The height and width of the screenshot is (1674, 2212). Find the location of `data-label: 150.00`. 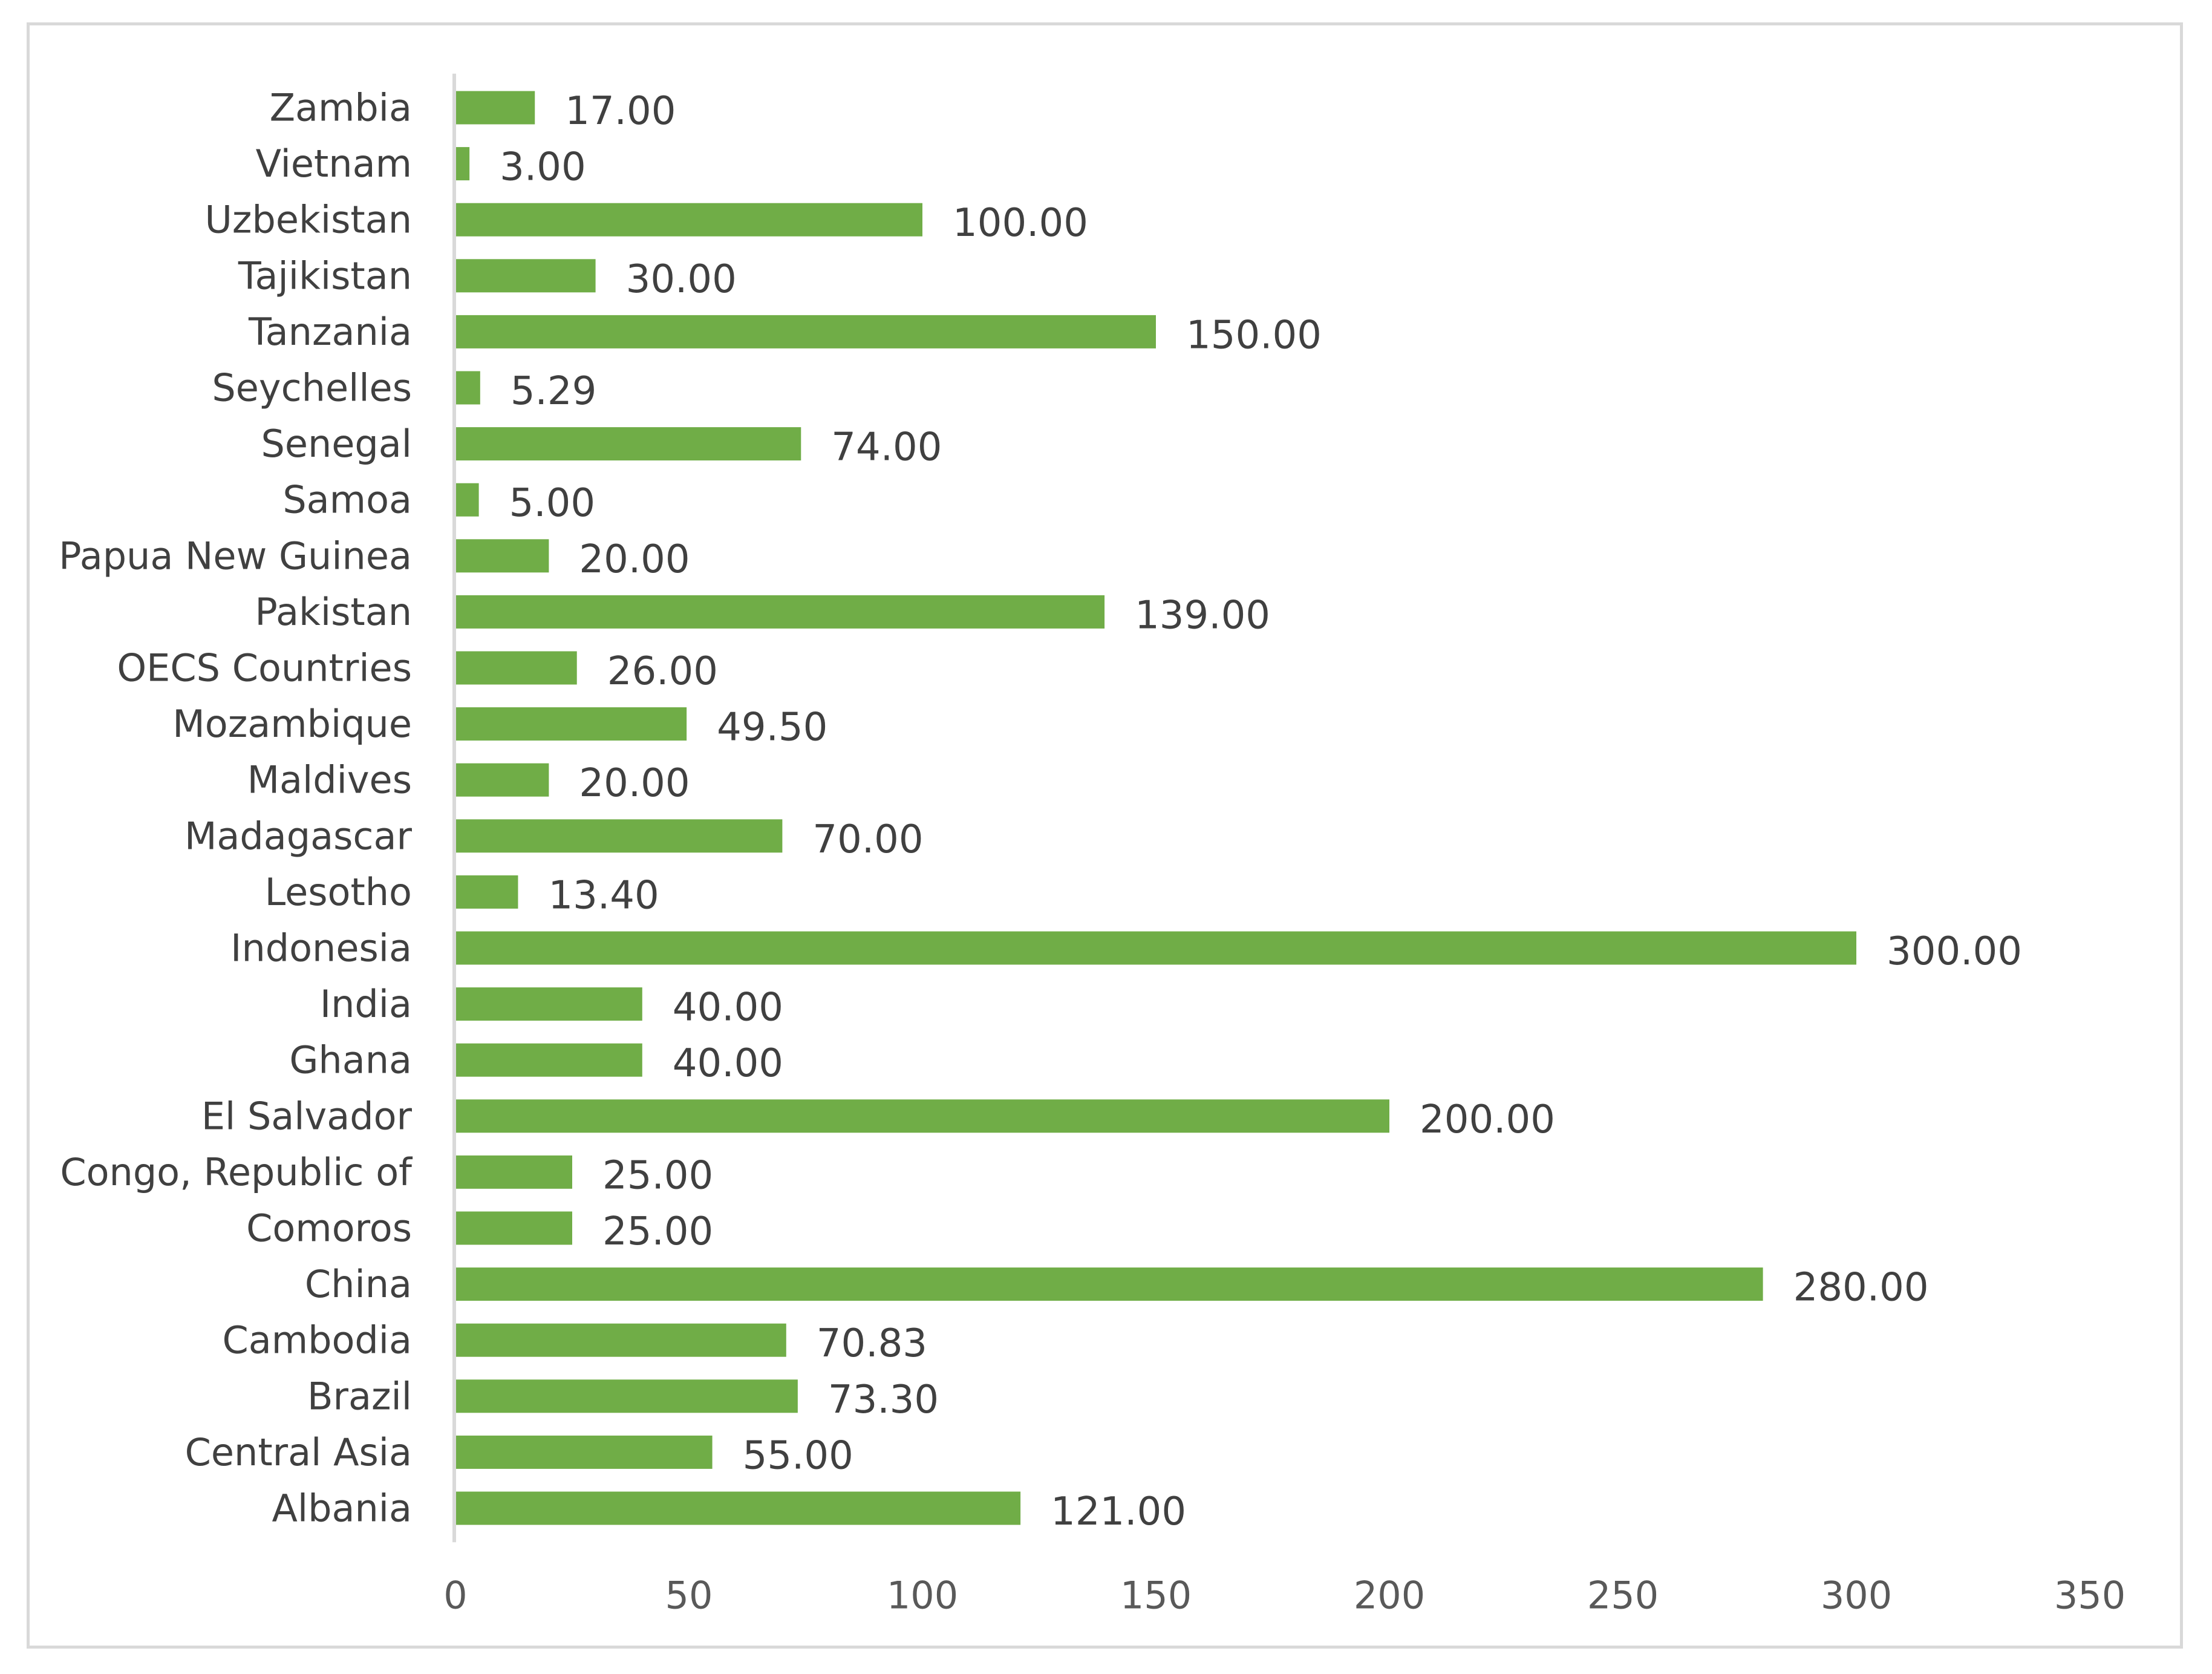

data-label: 150.00 is located at coordinates (1254, 335).